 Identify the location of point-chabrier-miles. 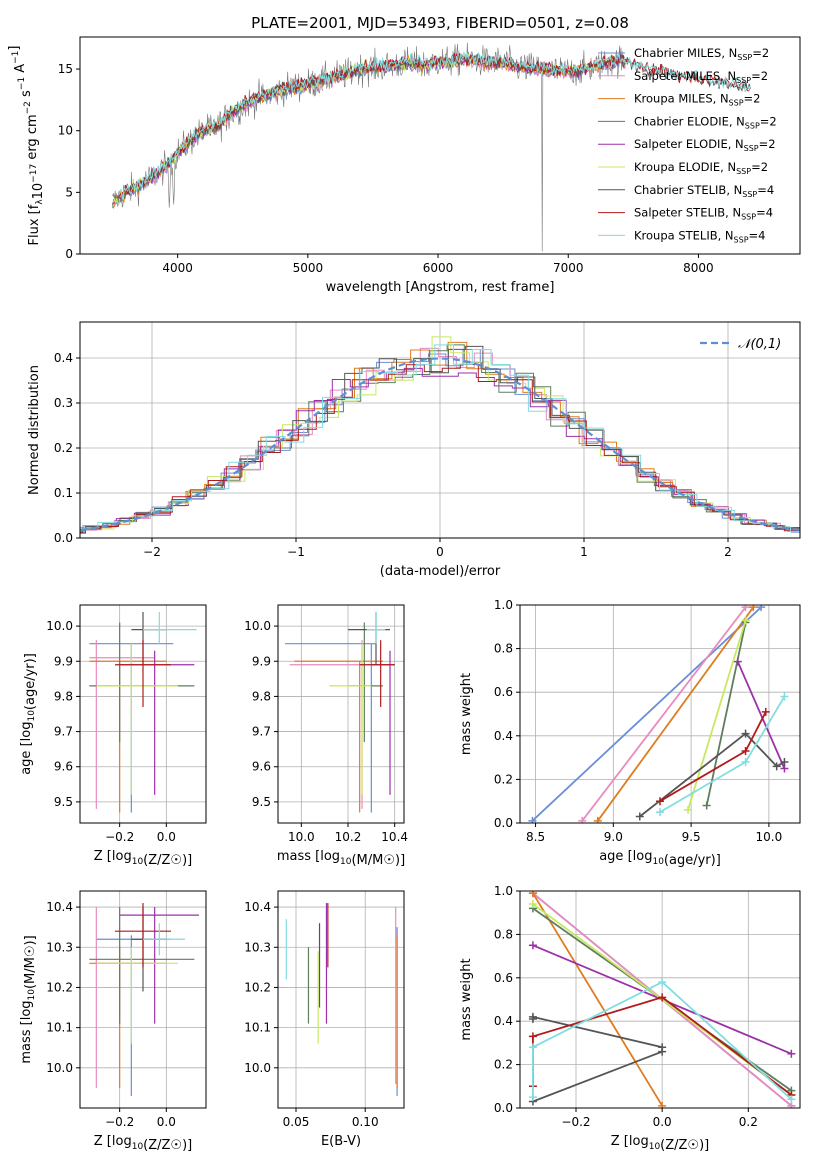
(330, 728).